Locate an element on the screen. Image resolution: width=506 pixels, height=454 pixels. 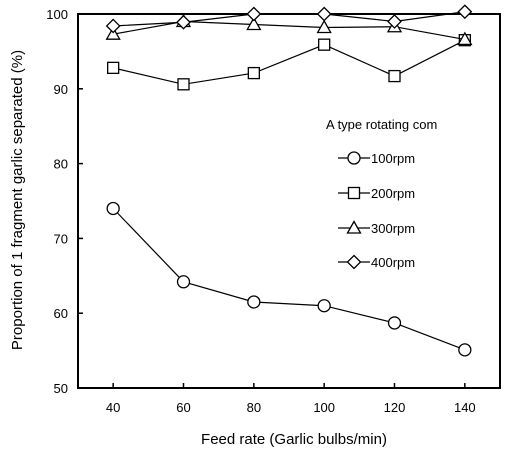
x-tick-label: 80 is located at coordinates (254, 407).